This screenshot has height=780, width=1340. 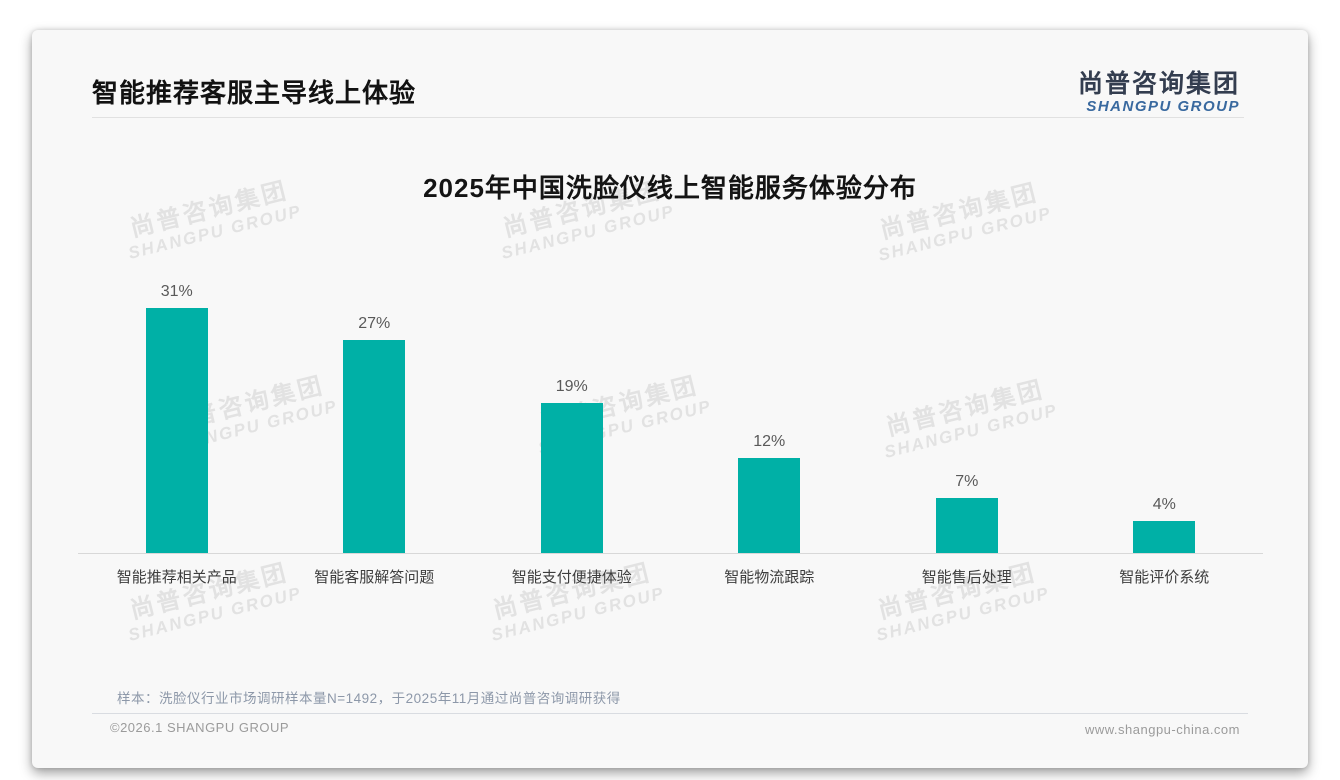 I want to click on bar-1: 31%, so click(x=176, y=418).